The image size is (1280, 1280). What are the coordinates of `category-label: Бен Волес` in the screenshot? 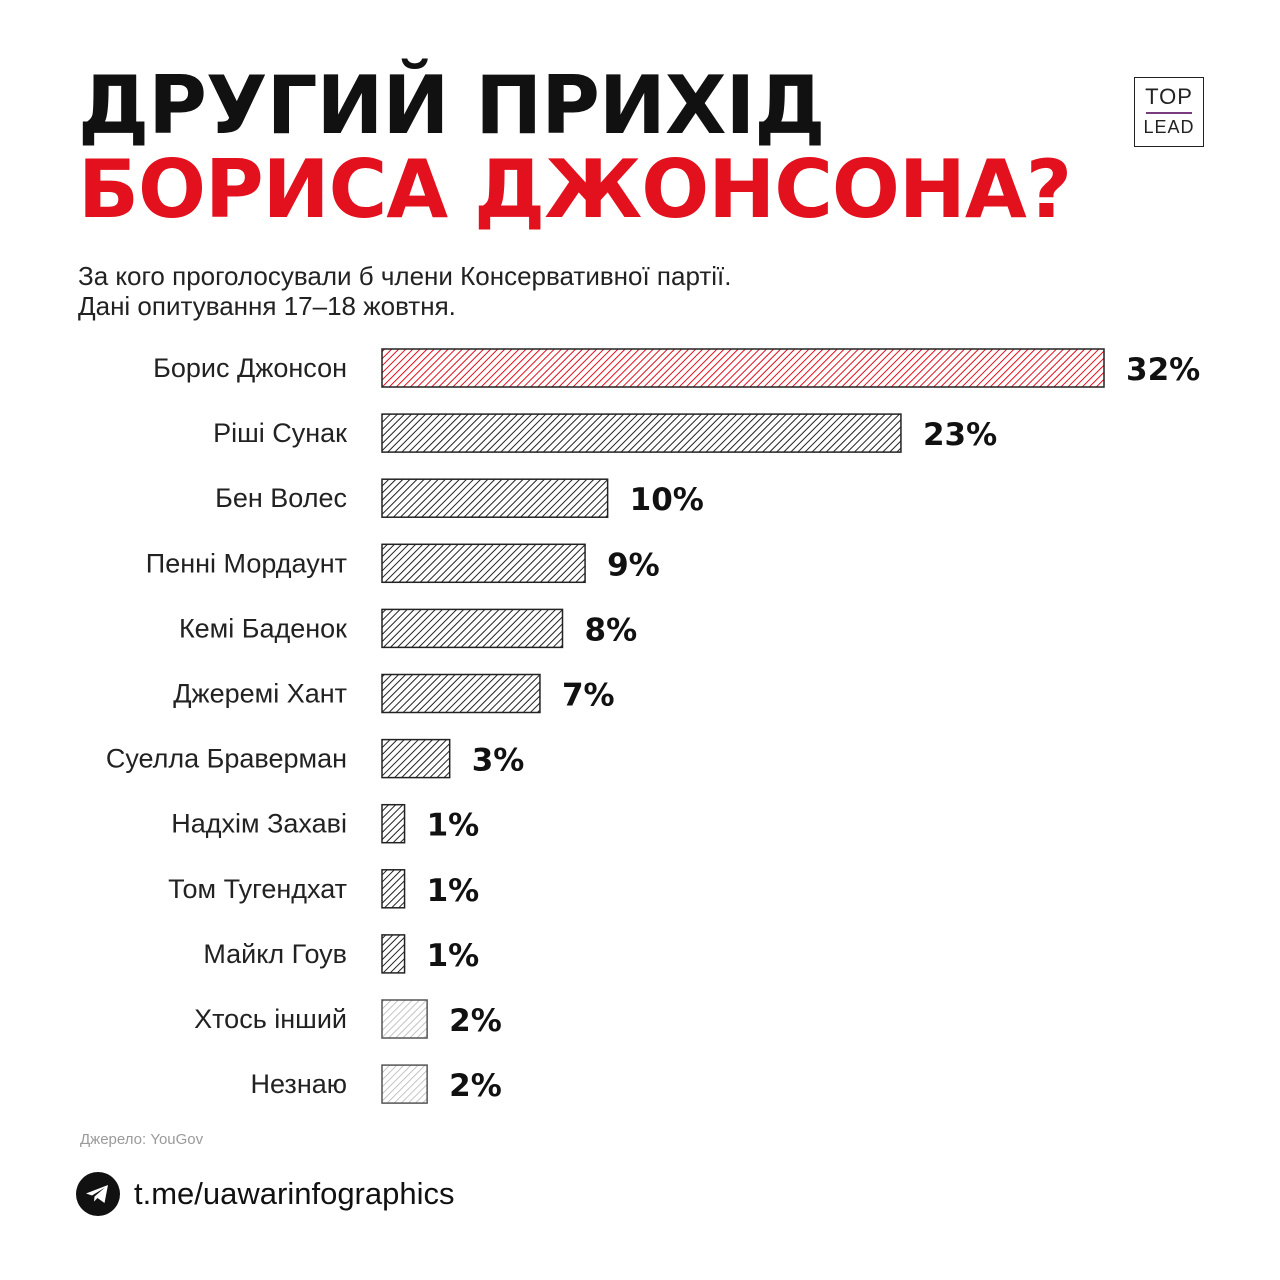 It's located at (281, 498).